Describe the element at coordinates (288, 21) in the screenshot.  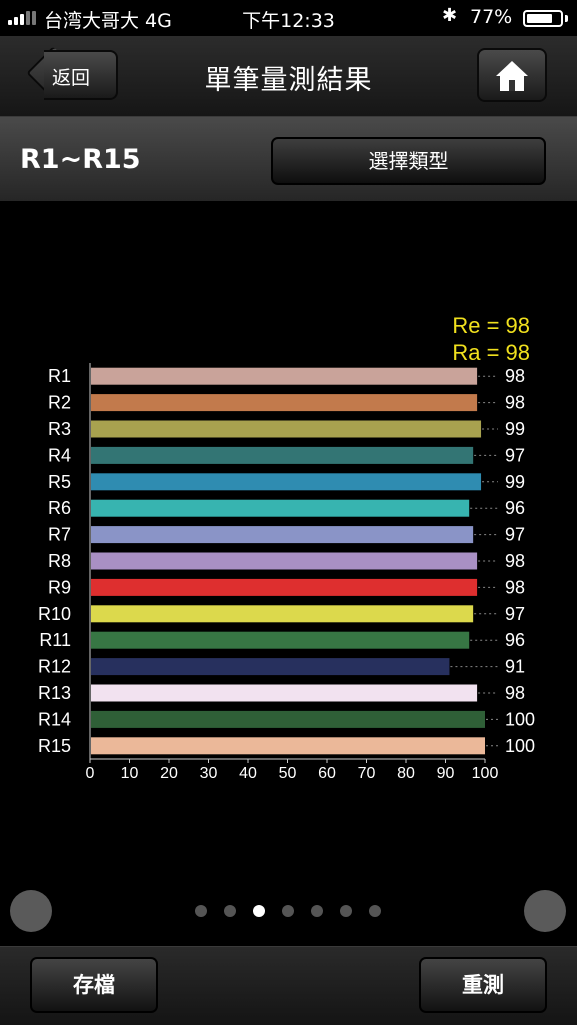
I see `status-time: 下午12:33` at that location.